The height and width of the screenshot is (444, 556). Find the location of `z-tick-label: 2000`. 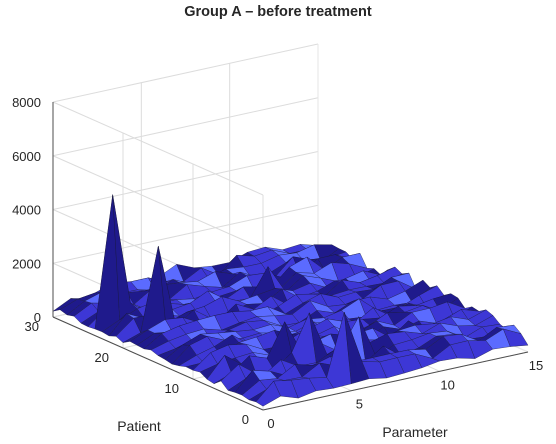

z-tick-label: 2000 is located at coordinates (26, 263).